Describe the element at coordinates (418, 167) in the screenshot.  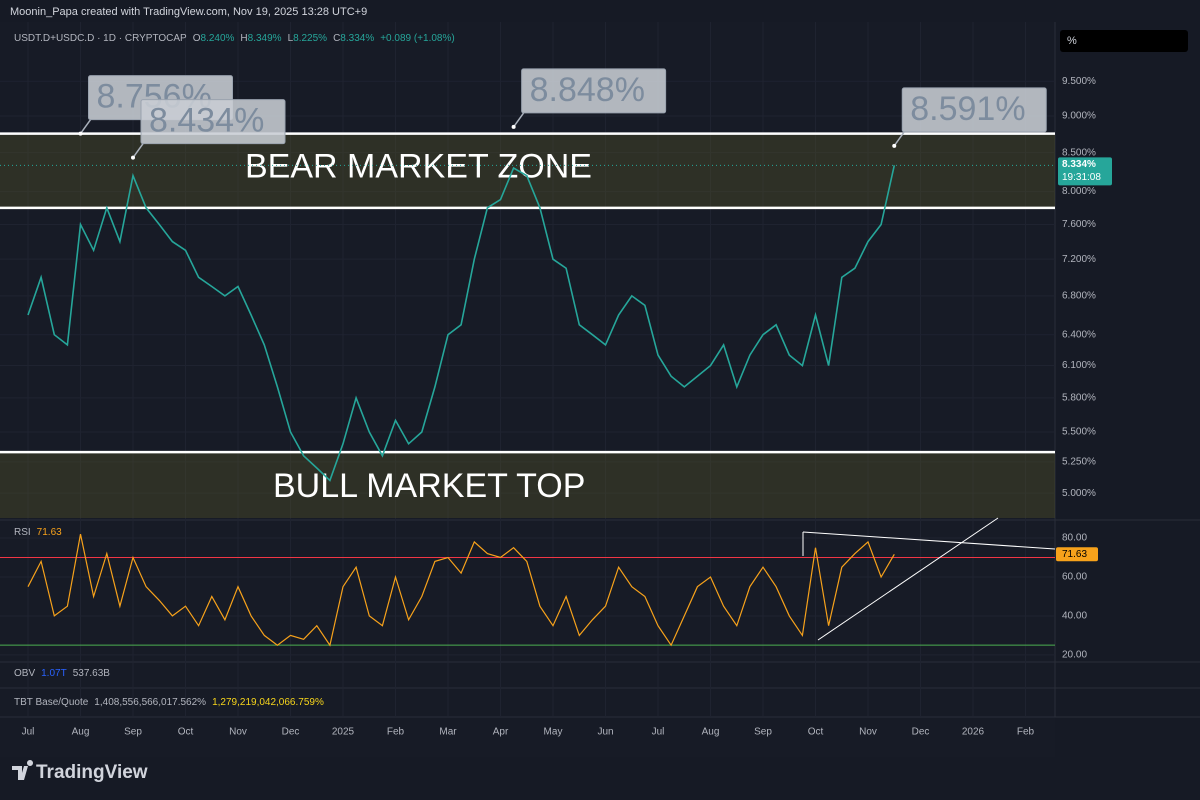
I see `zone-label: BEAR MARKET ZONE` at that location.